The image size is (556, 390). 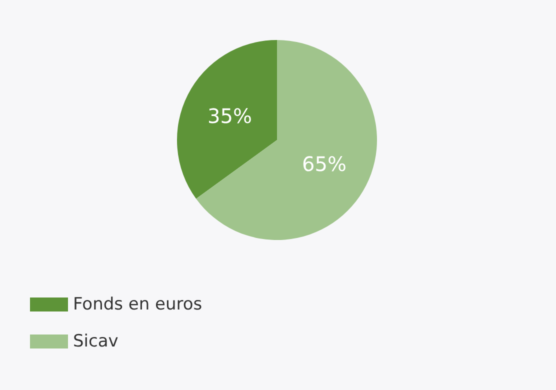 I want to click on legend-label: Fonds en euros, so click(x=137, y=304).